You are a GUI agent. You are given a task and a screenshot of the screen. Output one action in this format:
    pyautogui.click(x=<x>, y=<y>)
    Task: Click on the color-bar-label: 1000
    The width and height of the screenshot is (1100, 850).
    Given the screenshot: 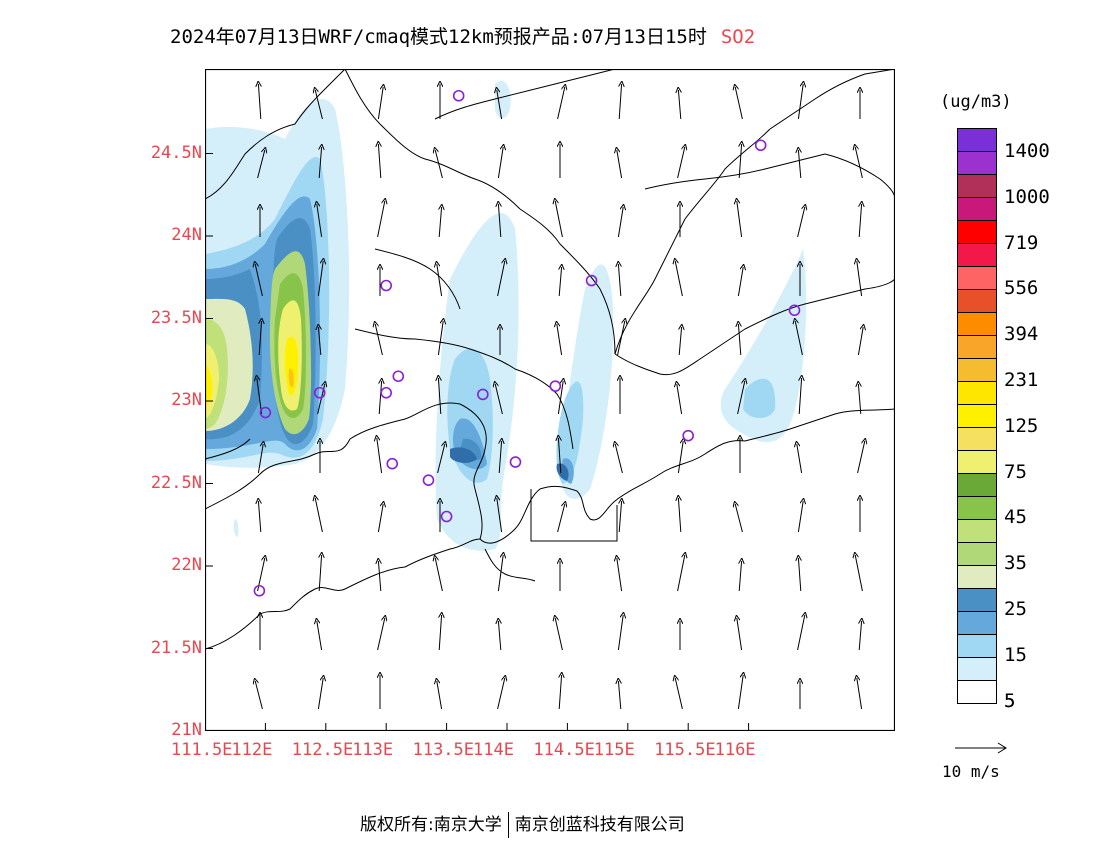 What is the action you would take?
    pyautogui.click(x=1027, y=196)
    